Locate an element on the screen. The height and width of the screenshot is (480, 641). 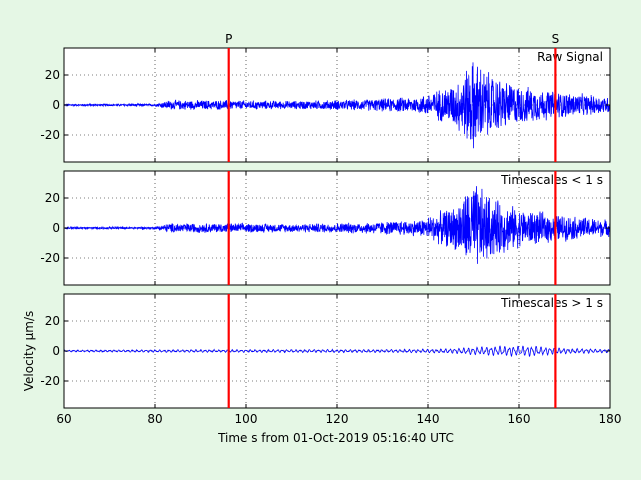
panel-label: Timescales < 1 s is located at coordinates (551, 180).